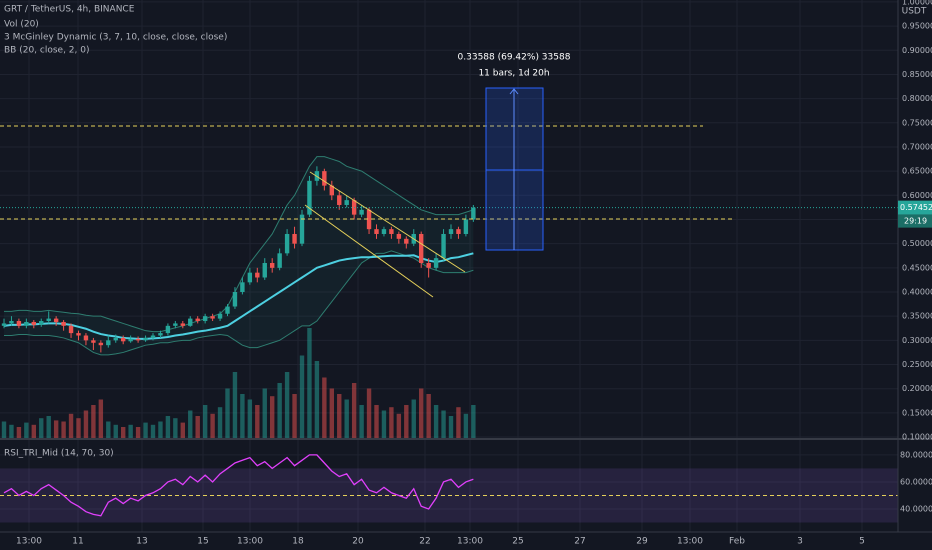 The image size is (932, 550). I want to click on y-tick-label: 0.80000, so click(917, 98).